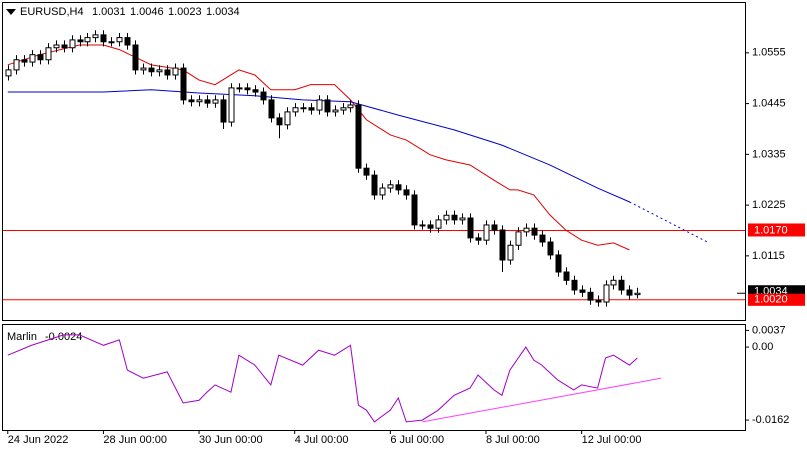 Image resolution: width=807 pixels, height=452 pixels. I want to click on x-tick-label: 30 Jun 00:00, so click(231, 440).